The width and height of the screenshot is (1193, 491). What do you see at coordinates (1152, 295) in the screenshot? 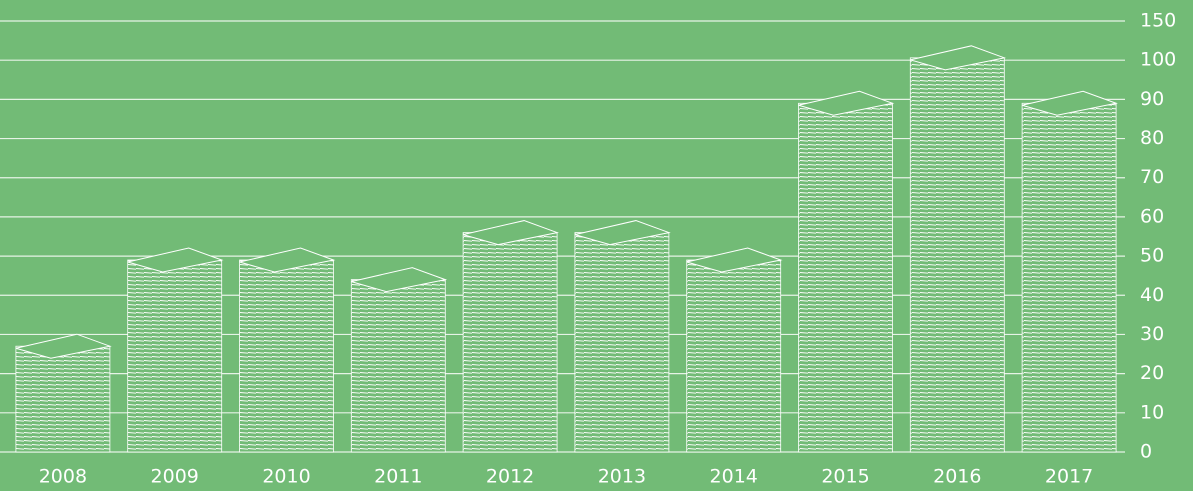
I see `y-tick-label: 40` at bounding box center [1152, 295].